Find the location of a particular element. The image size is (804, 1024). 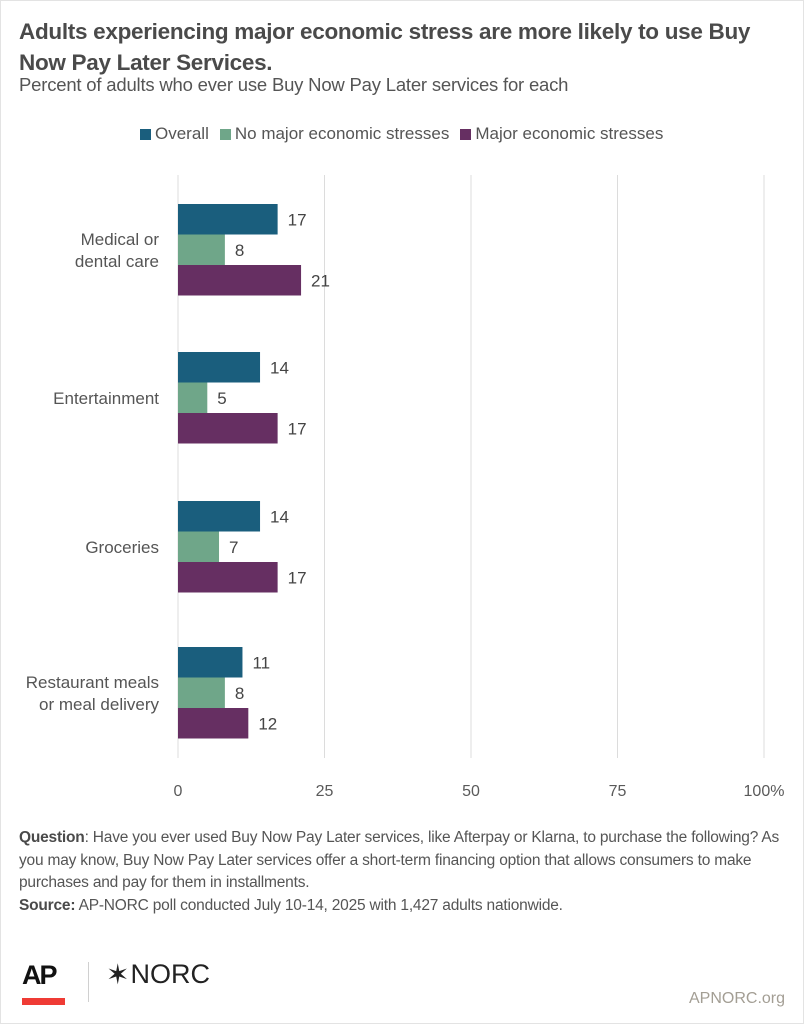

x-tick-label: 50 is located at coordinates (471, 791).